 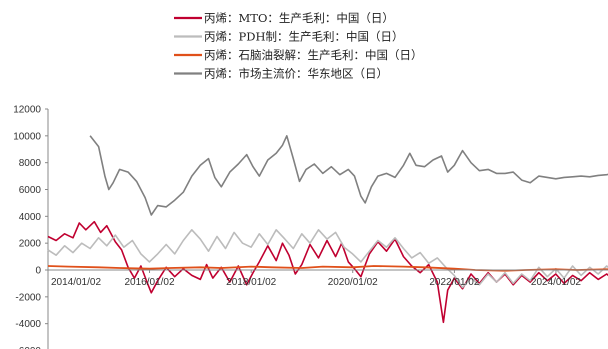 I want to click on legend-label-4: 丙烯：市场主流价：华东地区（日）, so click(x=296, y=74).